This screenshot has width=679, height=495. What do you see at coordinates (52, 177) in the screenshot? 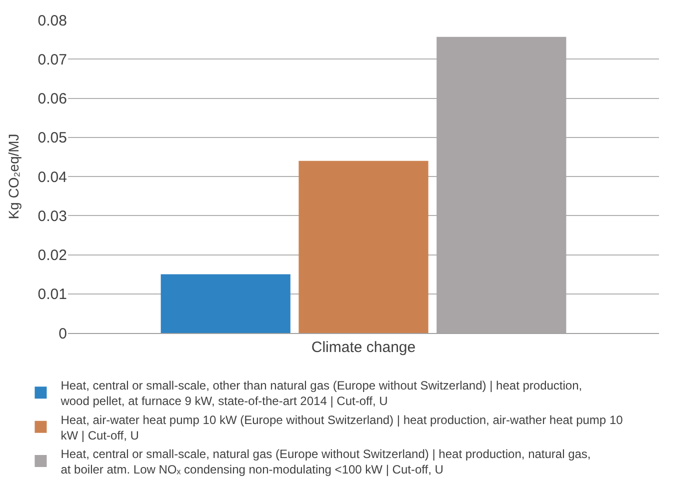
I see `y-tick-label: 0.04` at bounding box center [52, 177].